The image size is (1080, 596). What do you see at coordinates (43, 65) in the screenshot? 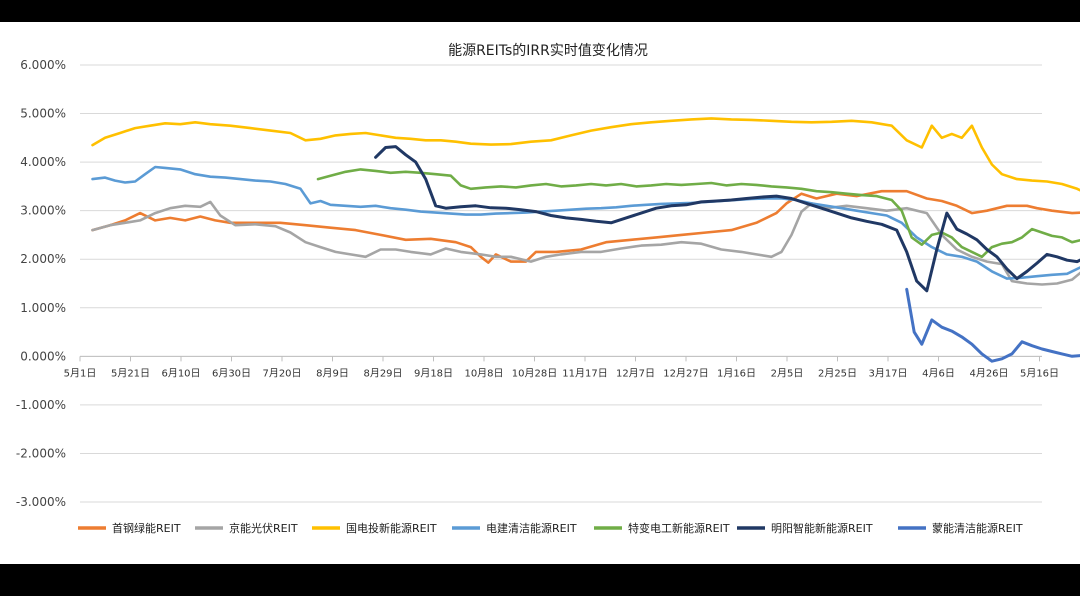
I see `y-tick-label: 6.000%` at bounding box center [43, 65].